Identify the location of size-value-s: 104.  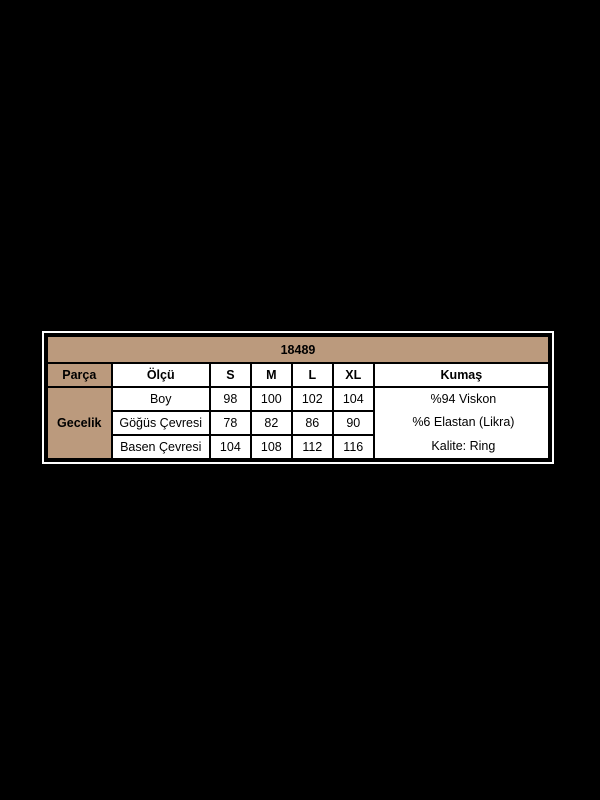
(230, 447).